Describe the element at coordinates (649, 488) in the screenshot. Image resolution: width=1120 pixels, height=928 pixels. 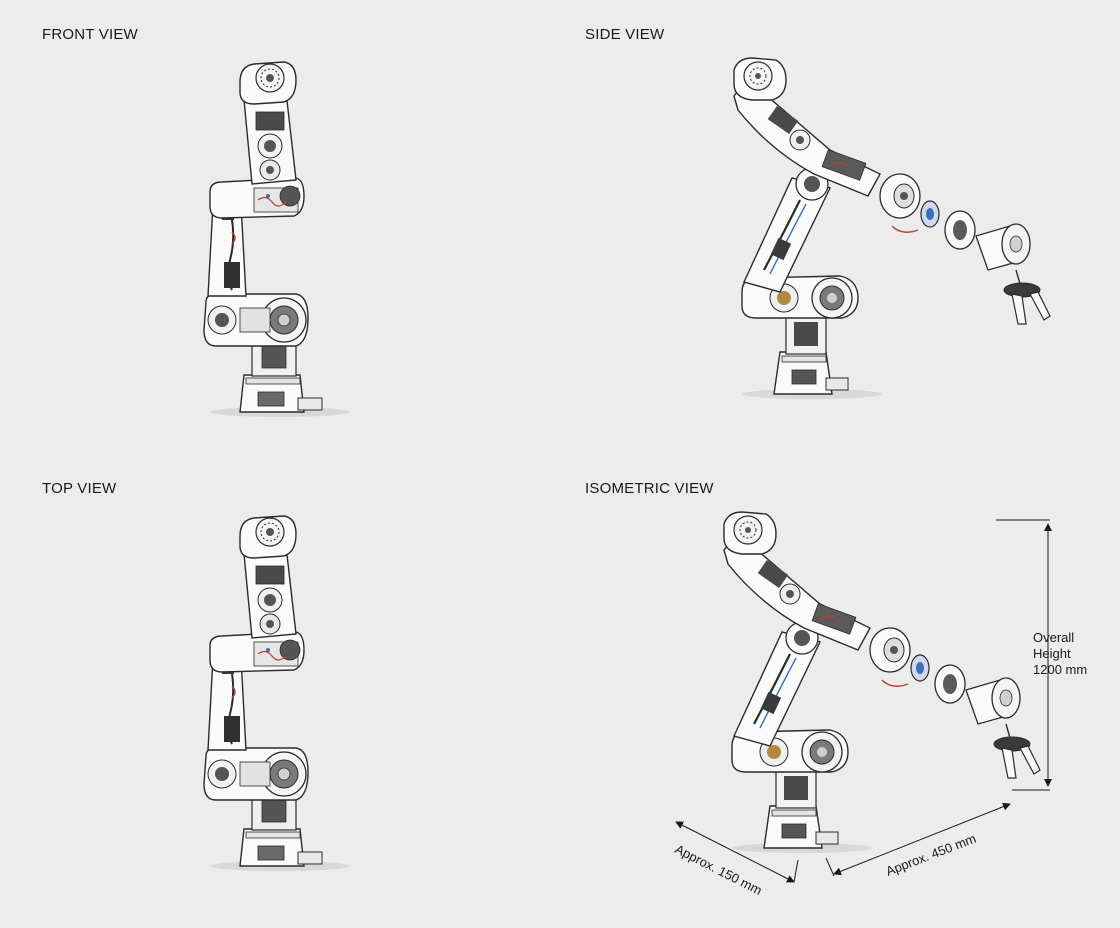
I see `isometric-view-title: ISOMETRIC VIEW` at that location.